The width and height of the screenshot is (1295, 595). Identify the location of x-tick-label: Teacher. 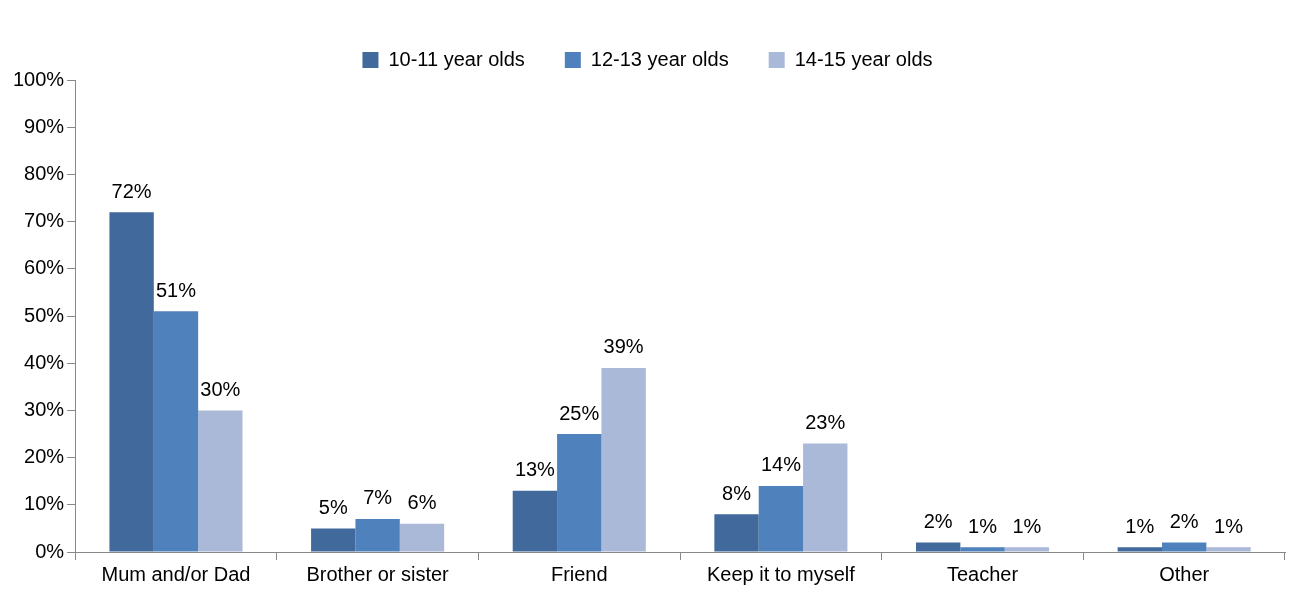
(982, 573).